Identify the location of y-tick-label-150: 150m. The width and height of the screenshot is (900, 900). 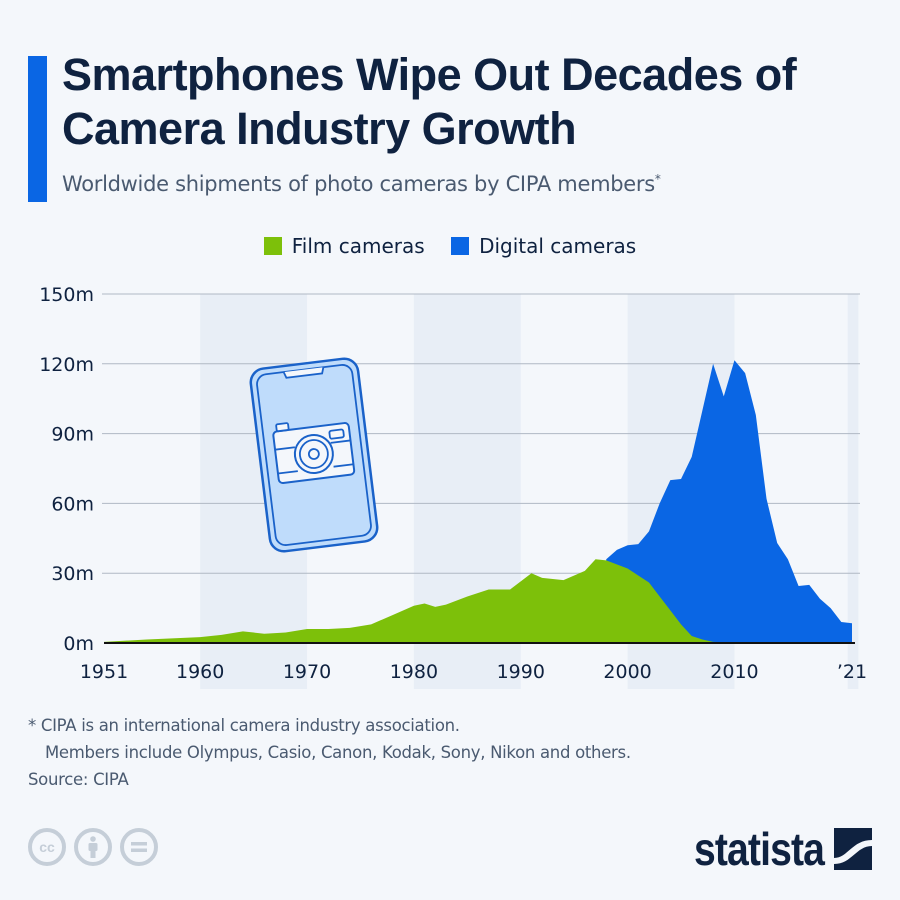
(66, 295).